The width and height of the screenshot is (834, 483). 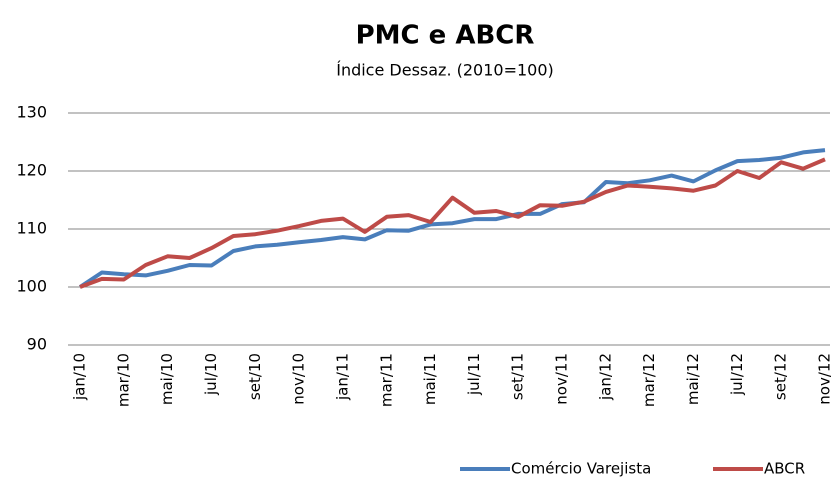 What do you see at coordinates (518, 376) in the screenshot?
I see `x-tick-label: set/11` at bounding box center [518, 376].